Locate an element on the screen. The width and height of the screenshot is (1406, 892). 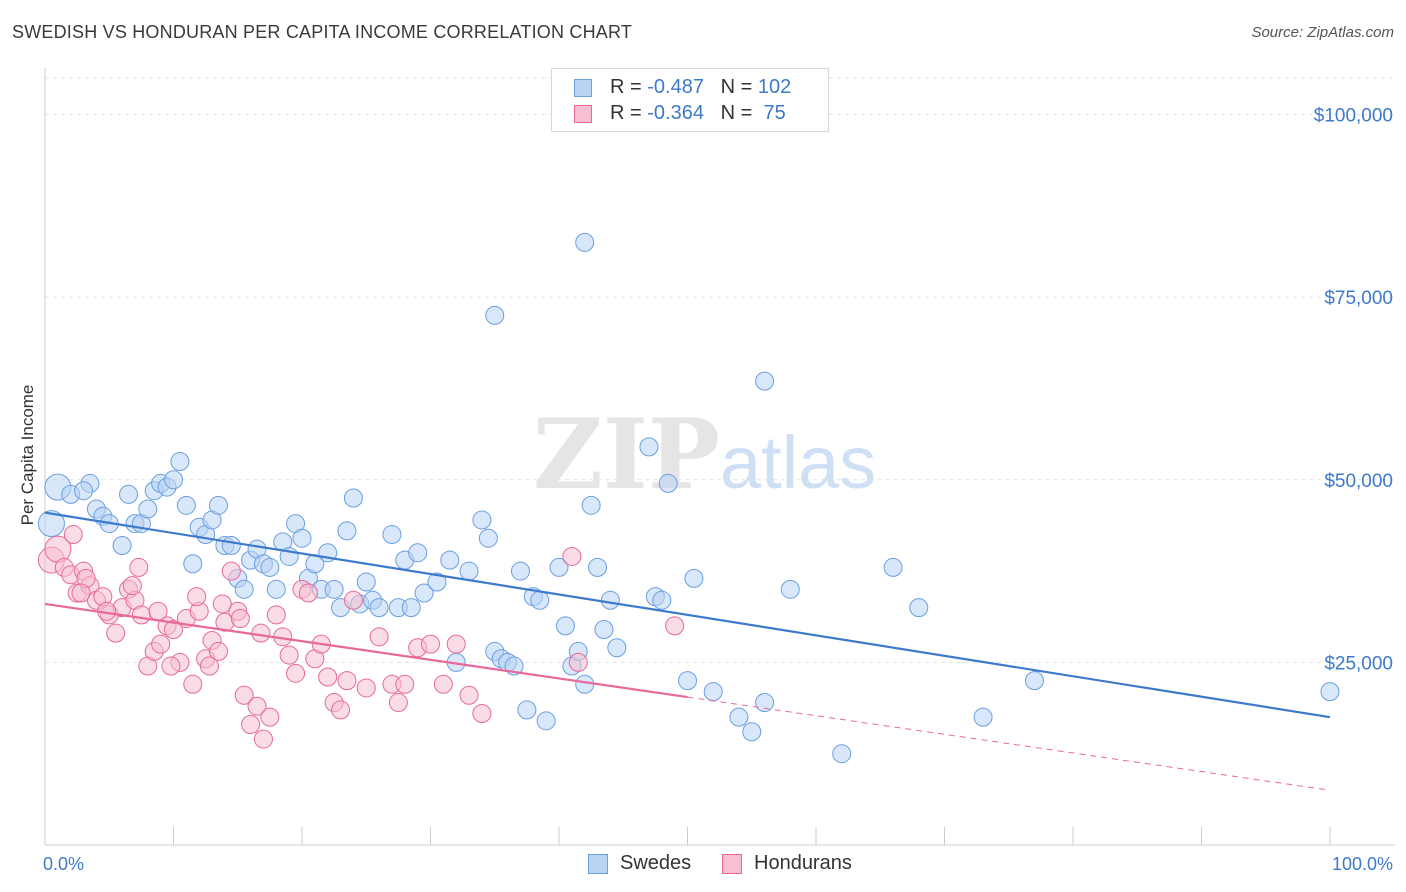
swedes-legend-label: Swedes is located at coordinates (656, 863).